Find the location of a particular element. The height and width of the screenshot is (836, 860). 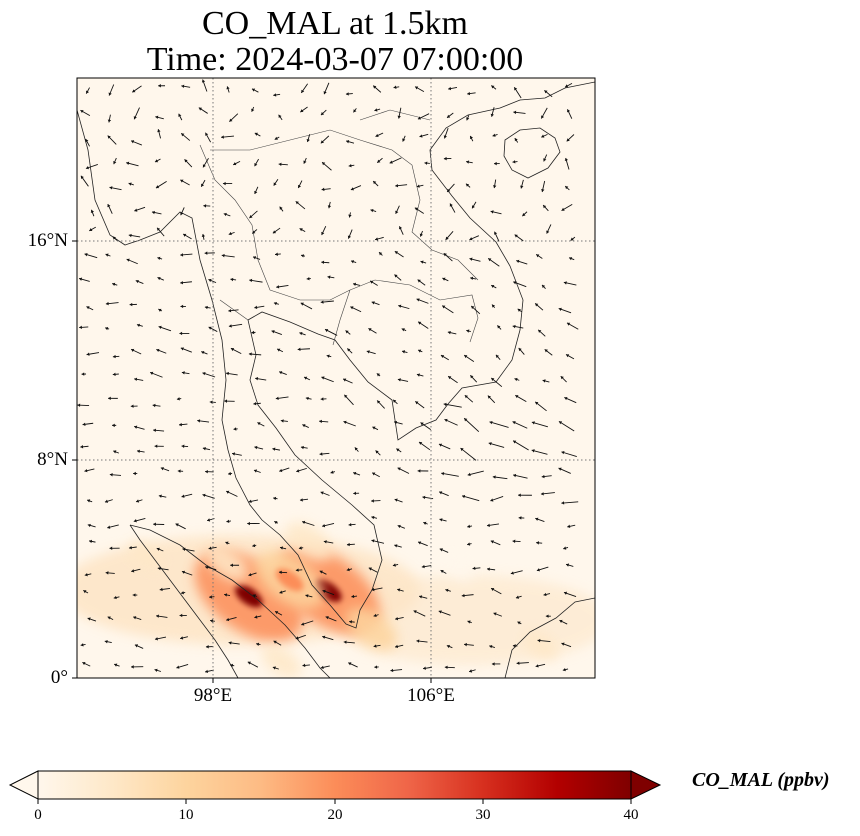

lat-label-0: 0° is located at coordinates (59, 677).